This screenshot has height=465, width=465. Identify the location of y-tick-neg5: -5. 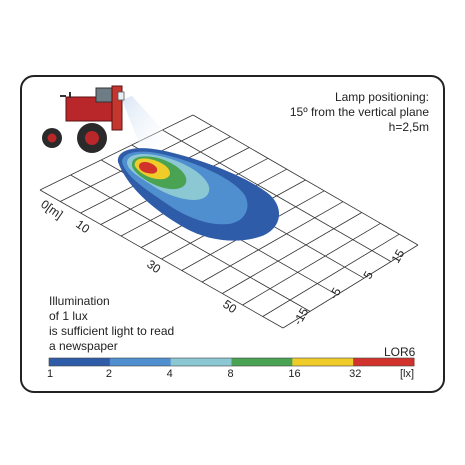
(335, 293).